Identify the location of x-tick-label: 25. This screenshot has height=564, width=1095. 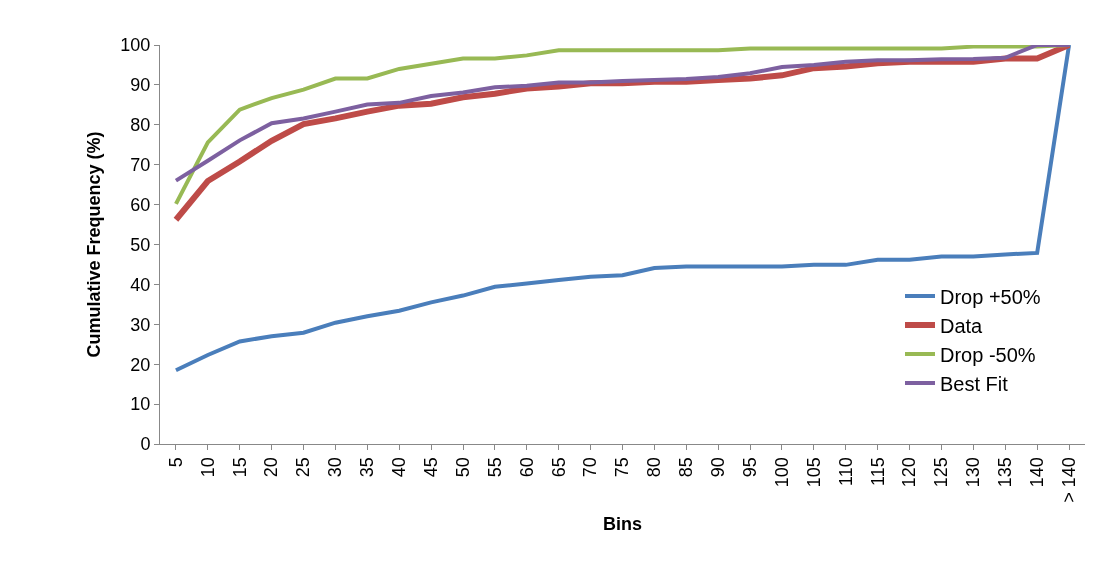
(303, 467).